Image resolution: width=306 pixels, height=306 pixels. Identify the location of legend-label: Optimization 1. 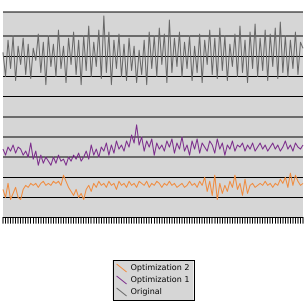
(160, 279).